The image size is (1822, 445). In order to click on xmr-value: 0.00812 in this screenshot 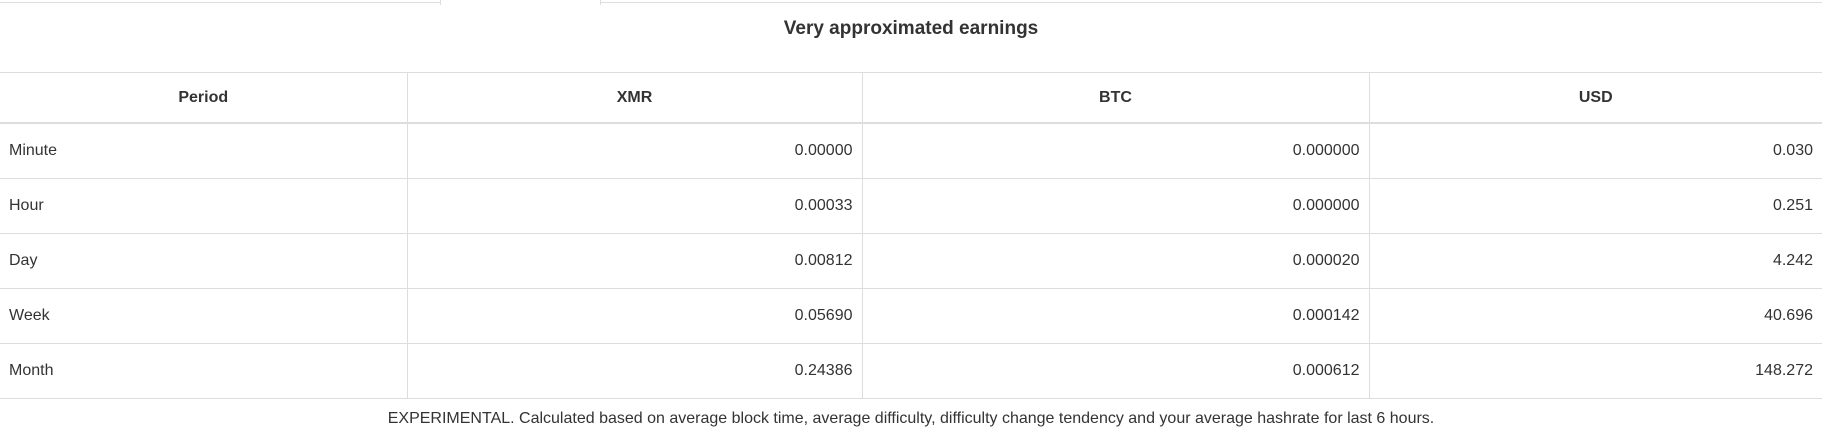, I will do `click(634, 261)`.